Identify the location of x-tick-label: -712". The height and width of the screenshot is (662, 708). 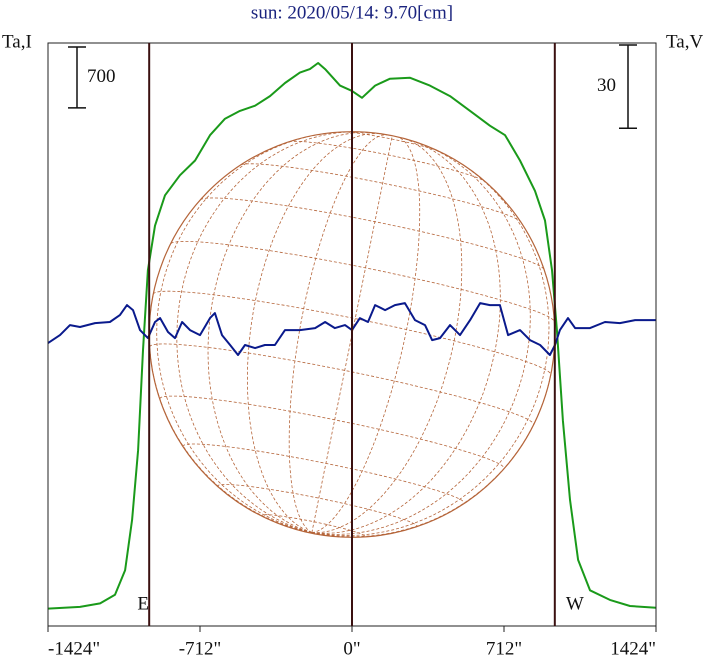
(200, 648).